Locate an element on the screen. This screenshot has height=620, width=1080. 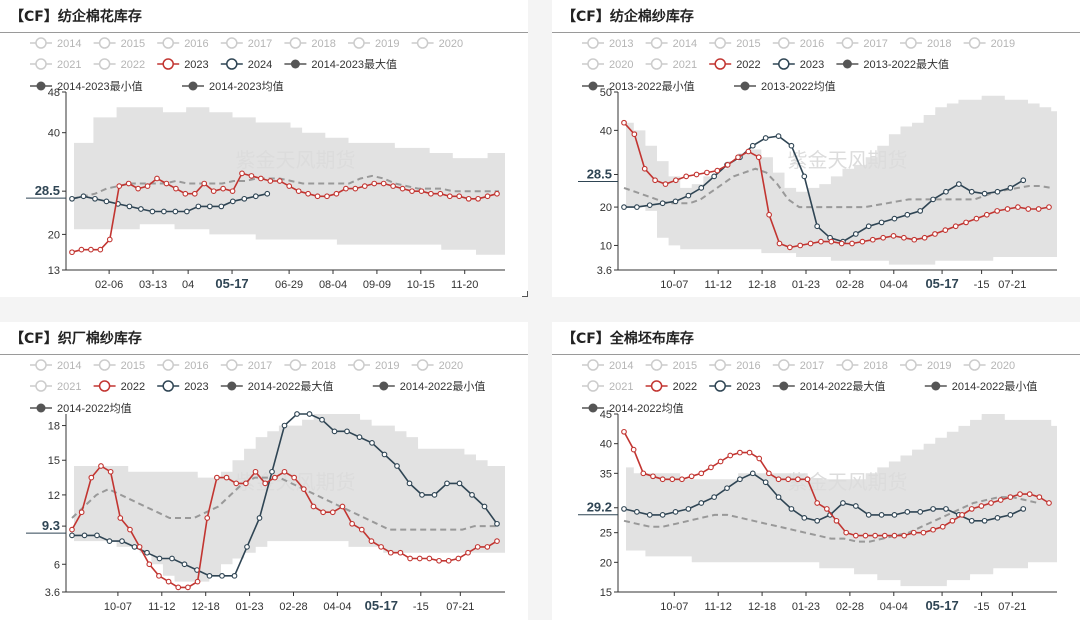
legend-item-2014-2023: 2014-2023最大值 is located at coordinates (354, 64).